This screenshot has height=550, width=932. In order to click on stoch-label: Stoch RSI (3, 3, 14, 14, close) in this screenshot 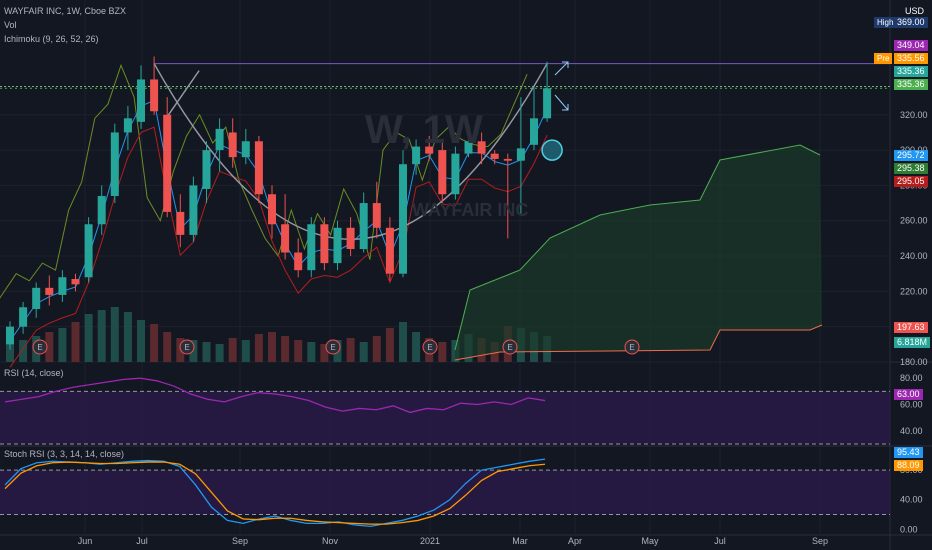, I will do `click(64, 454)`.